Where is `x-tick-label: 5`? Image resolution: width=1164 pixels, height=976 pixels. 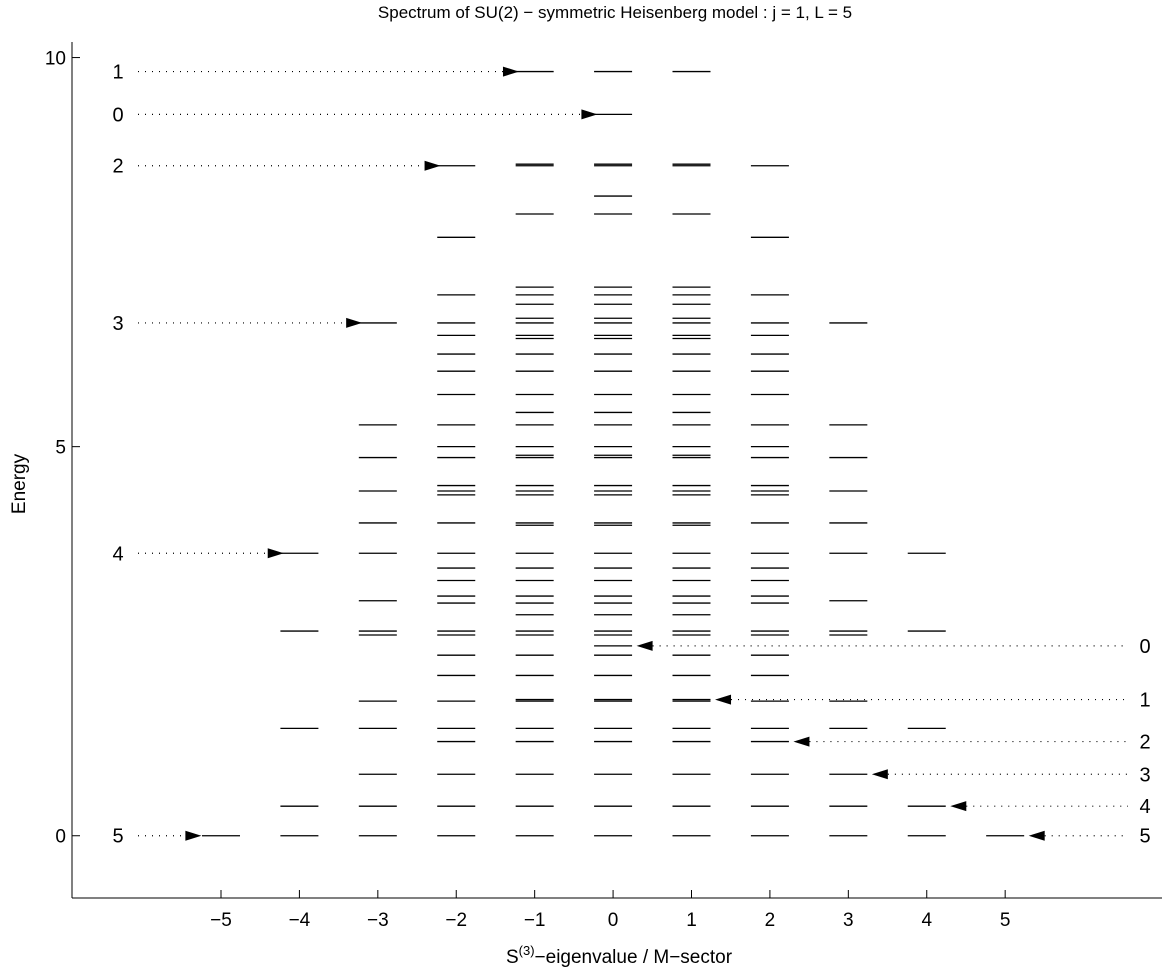 x-tick-label: 5 is located at coordinates (1005, 920).